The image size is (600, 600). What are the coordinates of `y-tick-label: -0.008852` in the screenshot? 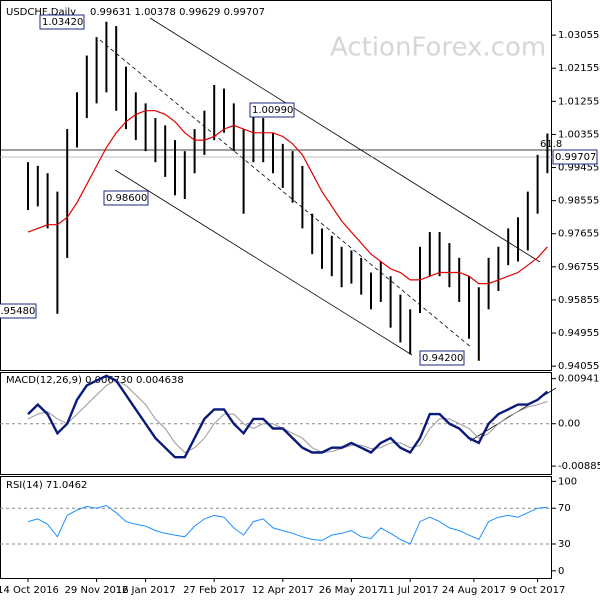 It's located at (579, 466).